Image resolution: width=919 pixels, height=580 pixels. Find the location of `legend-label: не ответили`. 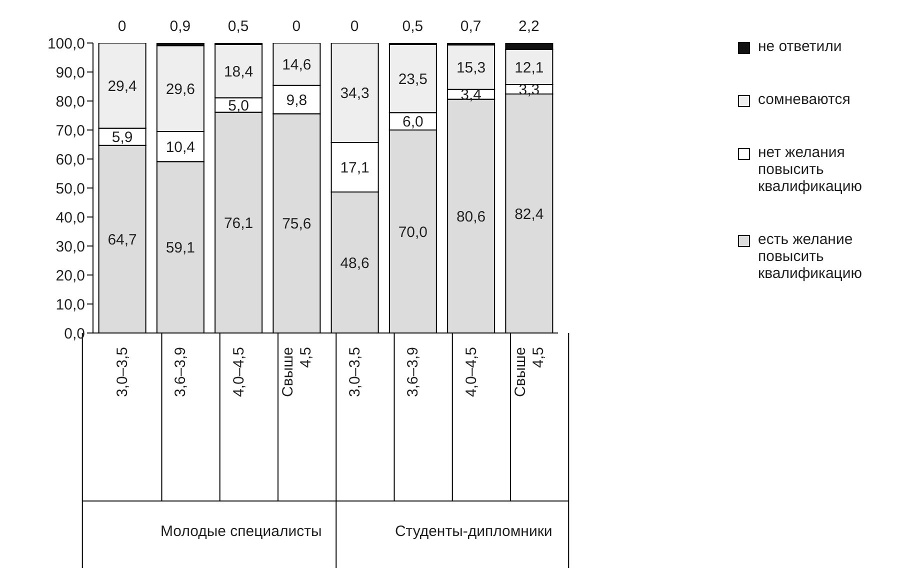

legend-label: не ответили is located at coordinates (800, 46).